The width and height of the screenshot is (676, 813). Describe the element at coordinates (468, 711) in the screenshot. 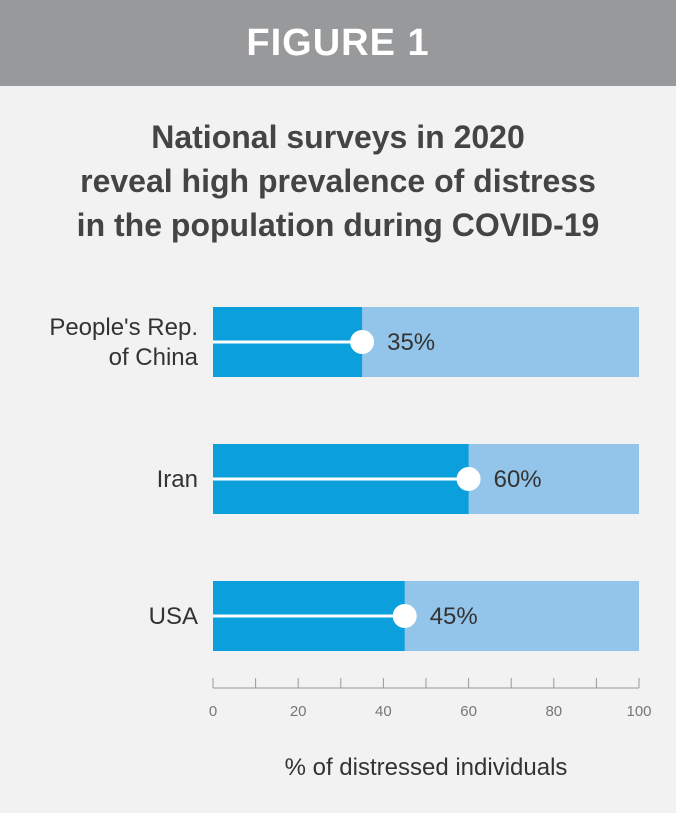

I see `x-tick-label: 60` at that location.